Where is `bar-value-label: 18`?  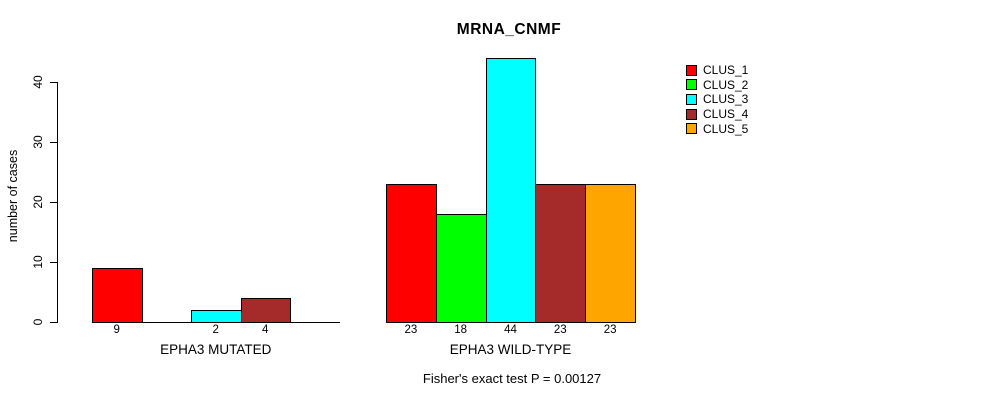
bar-value-label: 18 is located at coordinates (461, 330).